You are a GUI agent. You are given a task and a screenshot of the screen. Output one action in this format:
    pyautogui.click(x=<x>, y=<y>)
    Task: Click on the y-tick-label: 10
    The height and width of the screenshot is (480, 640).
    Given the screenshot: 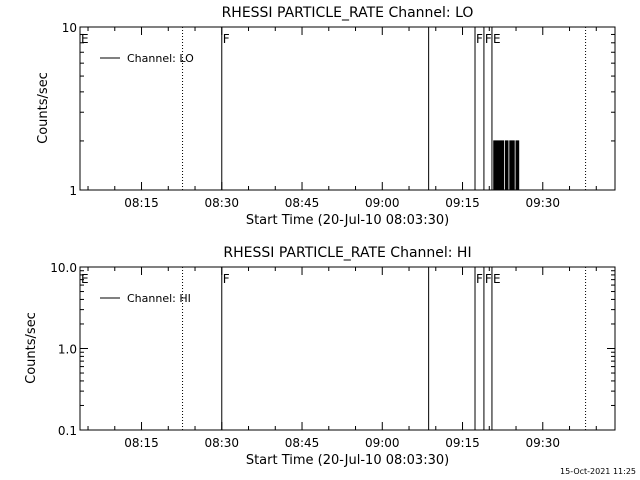 What is the action you would take?
    pyautogui.click(x=69, y=28)
    